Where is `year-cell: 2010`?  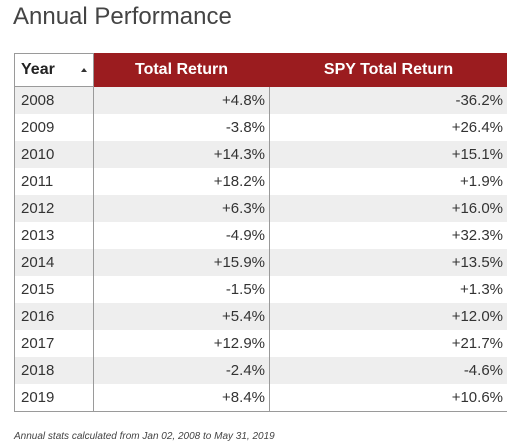
year-cell: 2010 is located at coordinates (54, 154).